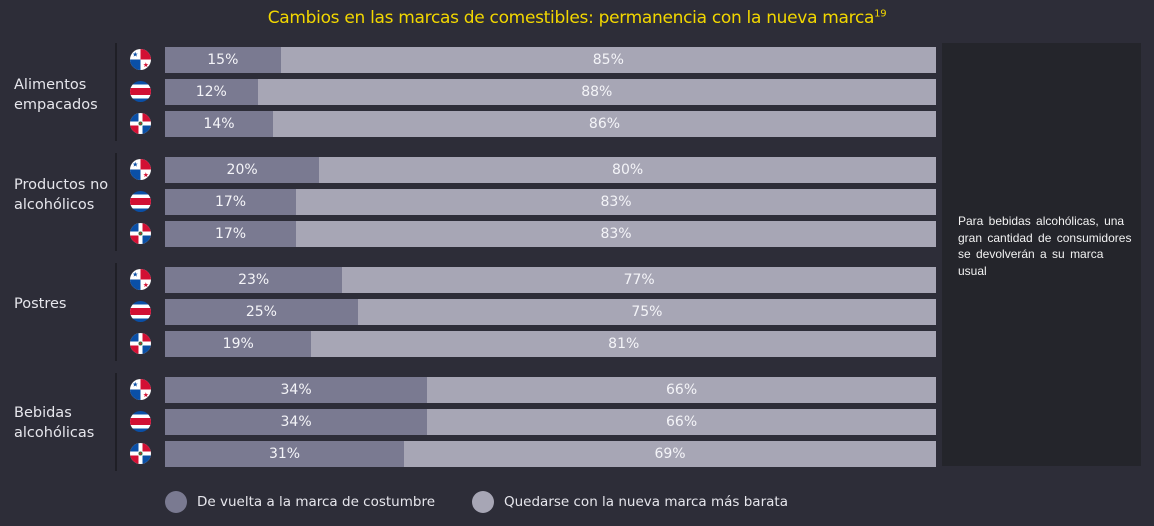 Image resolution: width=1154 pixels, height=526 pixels. Describe the element at coordinates (483, 502) in the screenshot. I see `legend-swatch-stay` at that location.